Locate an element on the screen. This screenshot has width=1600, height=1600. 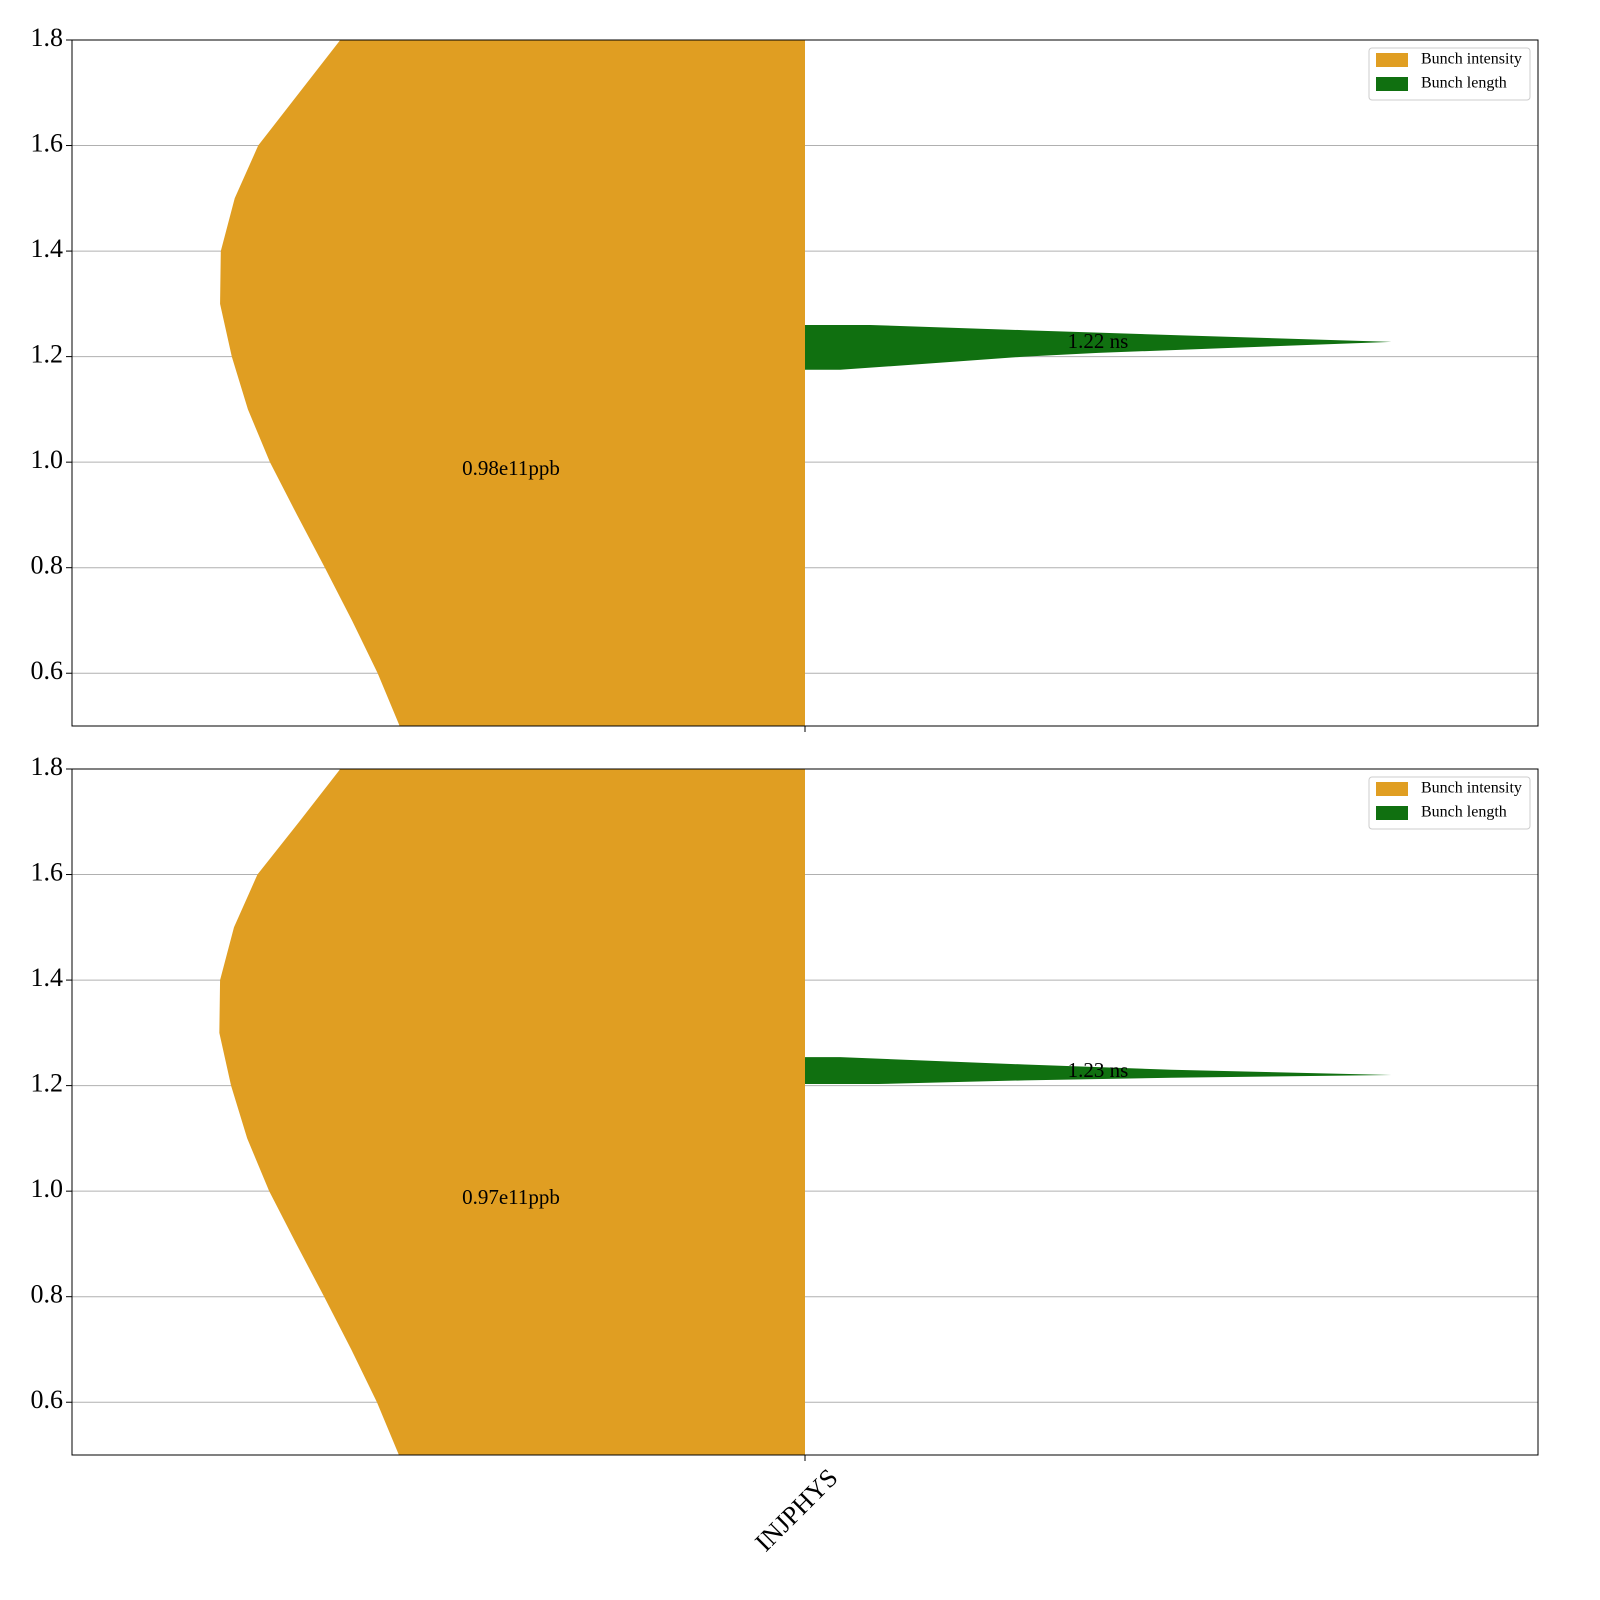
annotation: 0.97e11ppb is located at coordinates (511, 1197).